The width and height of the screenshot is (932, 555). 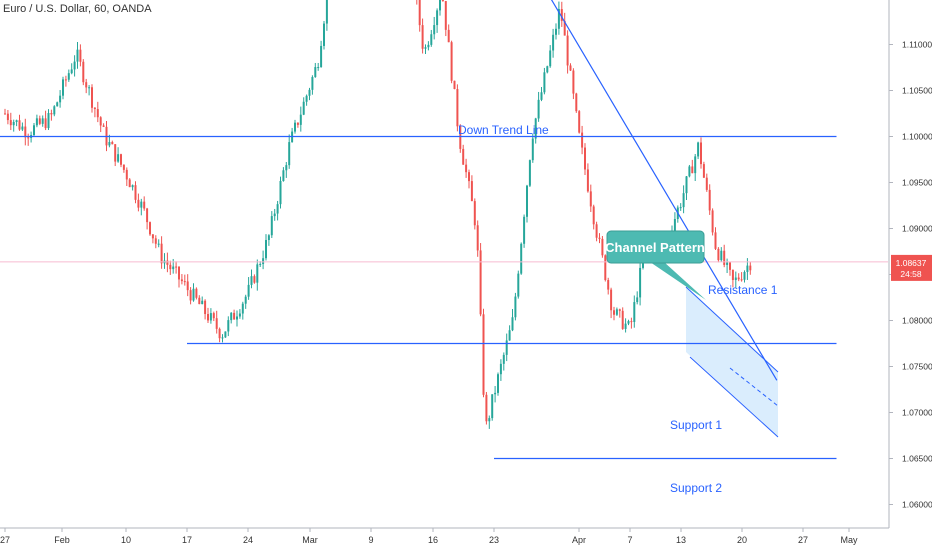 I want to click on channel-upper-line, so click(x=732, y=329).